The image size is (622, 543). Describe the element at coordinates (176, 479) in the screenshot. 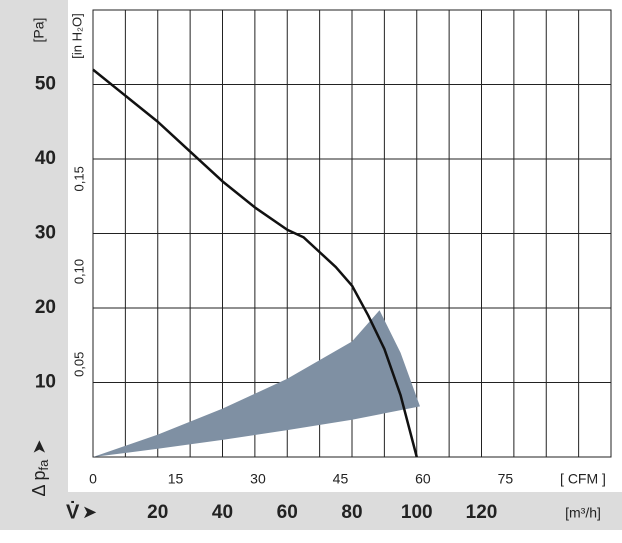

I see `x2-tick-label: 15` at that location.